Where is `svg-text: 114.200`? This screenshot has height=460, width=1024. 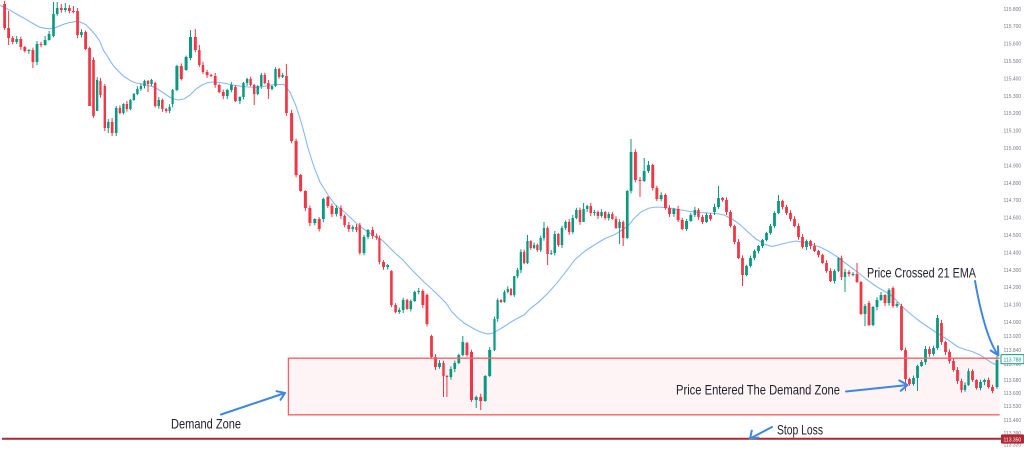
svg-text: 114.200 is located at coordinates (1013, 288).